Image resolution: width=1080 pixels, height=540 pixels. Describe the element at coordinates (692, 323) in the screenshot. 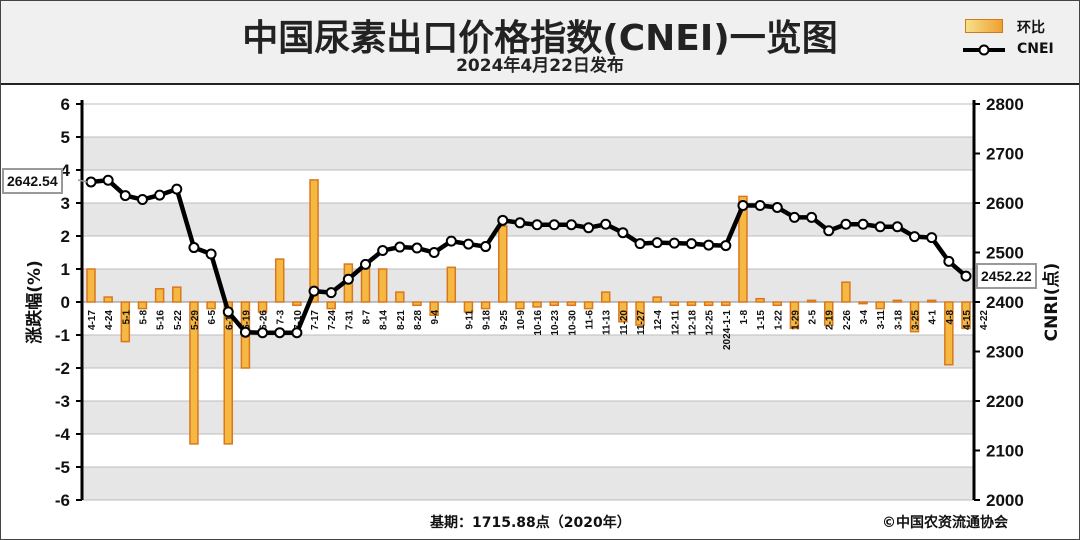

I see `x-tick-label: 12-18` at that location.